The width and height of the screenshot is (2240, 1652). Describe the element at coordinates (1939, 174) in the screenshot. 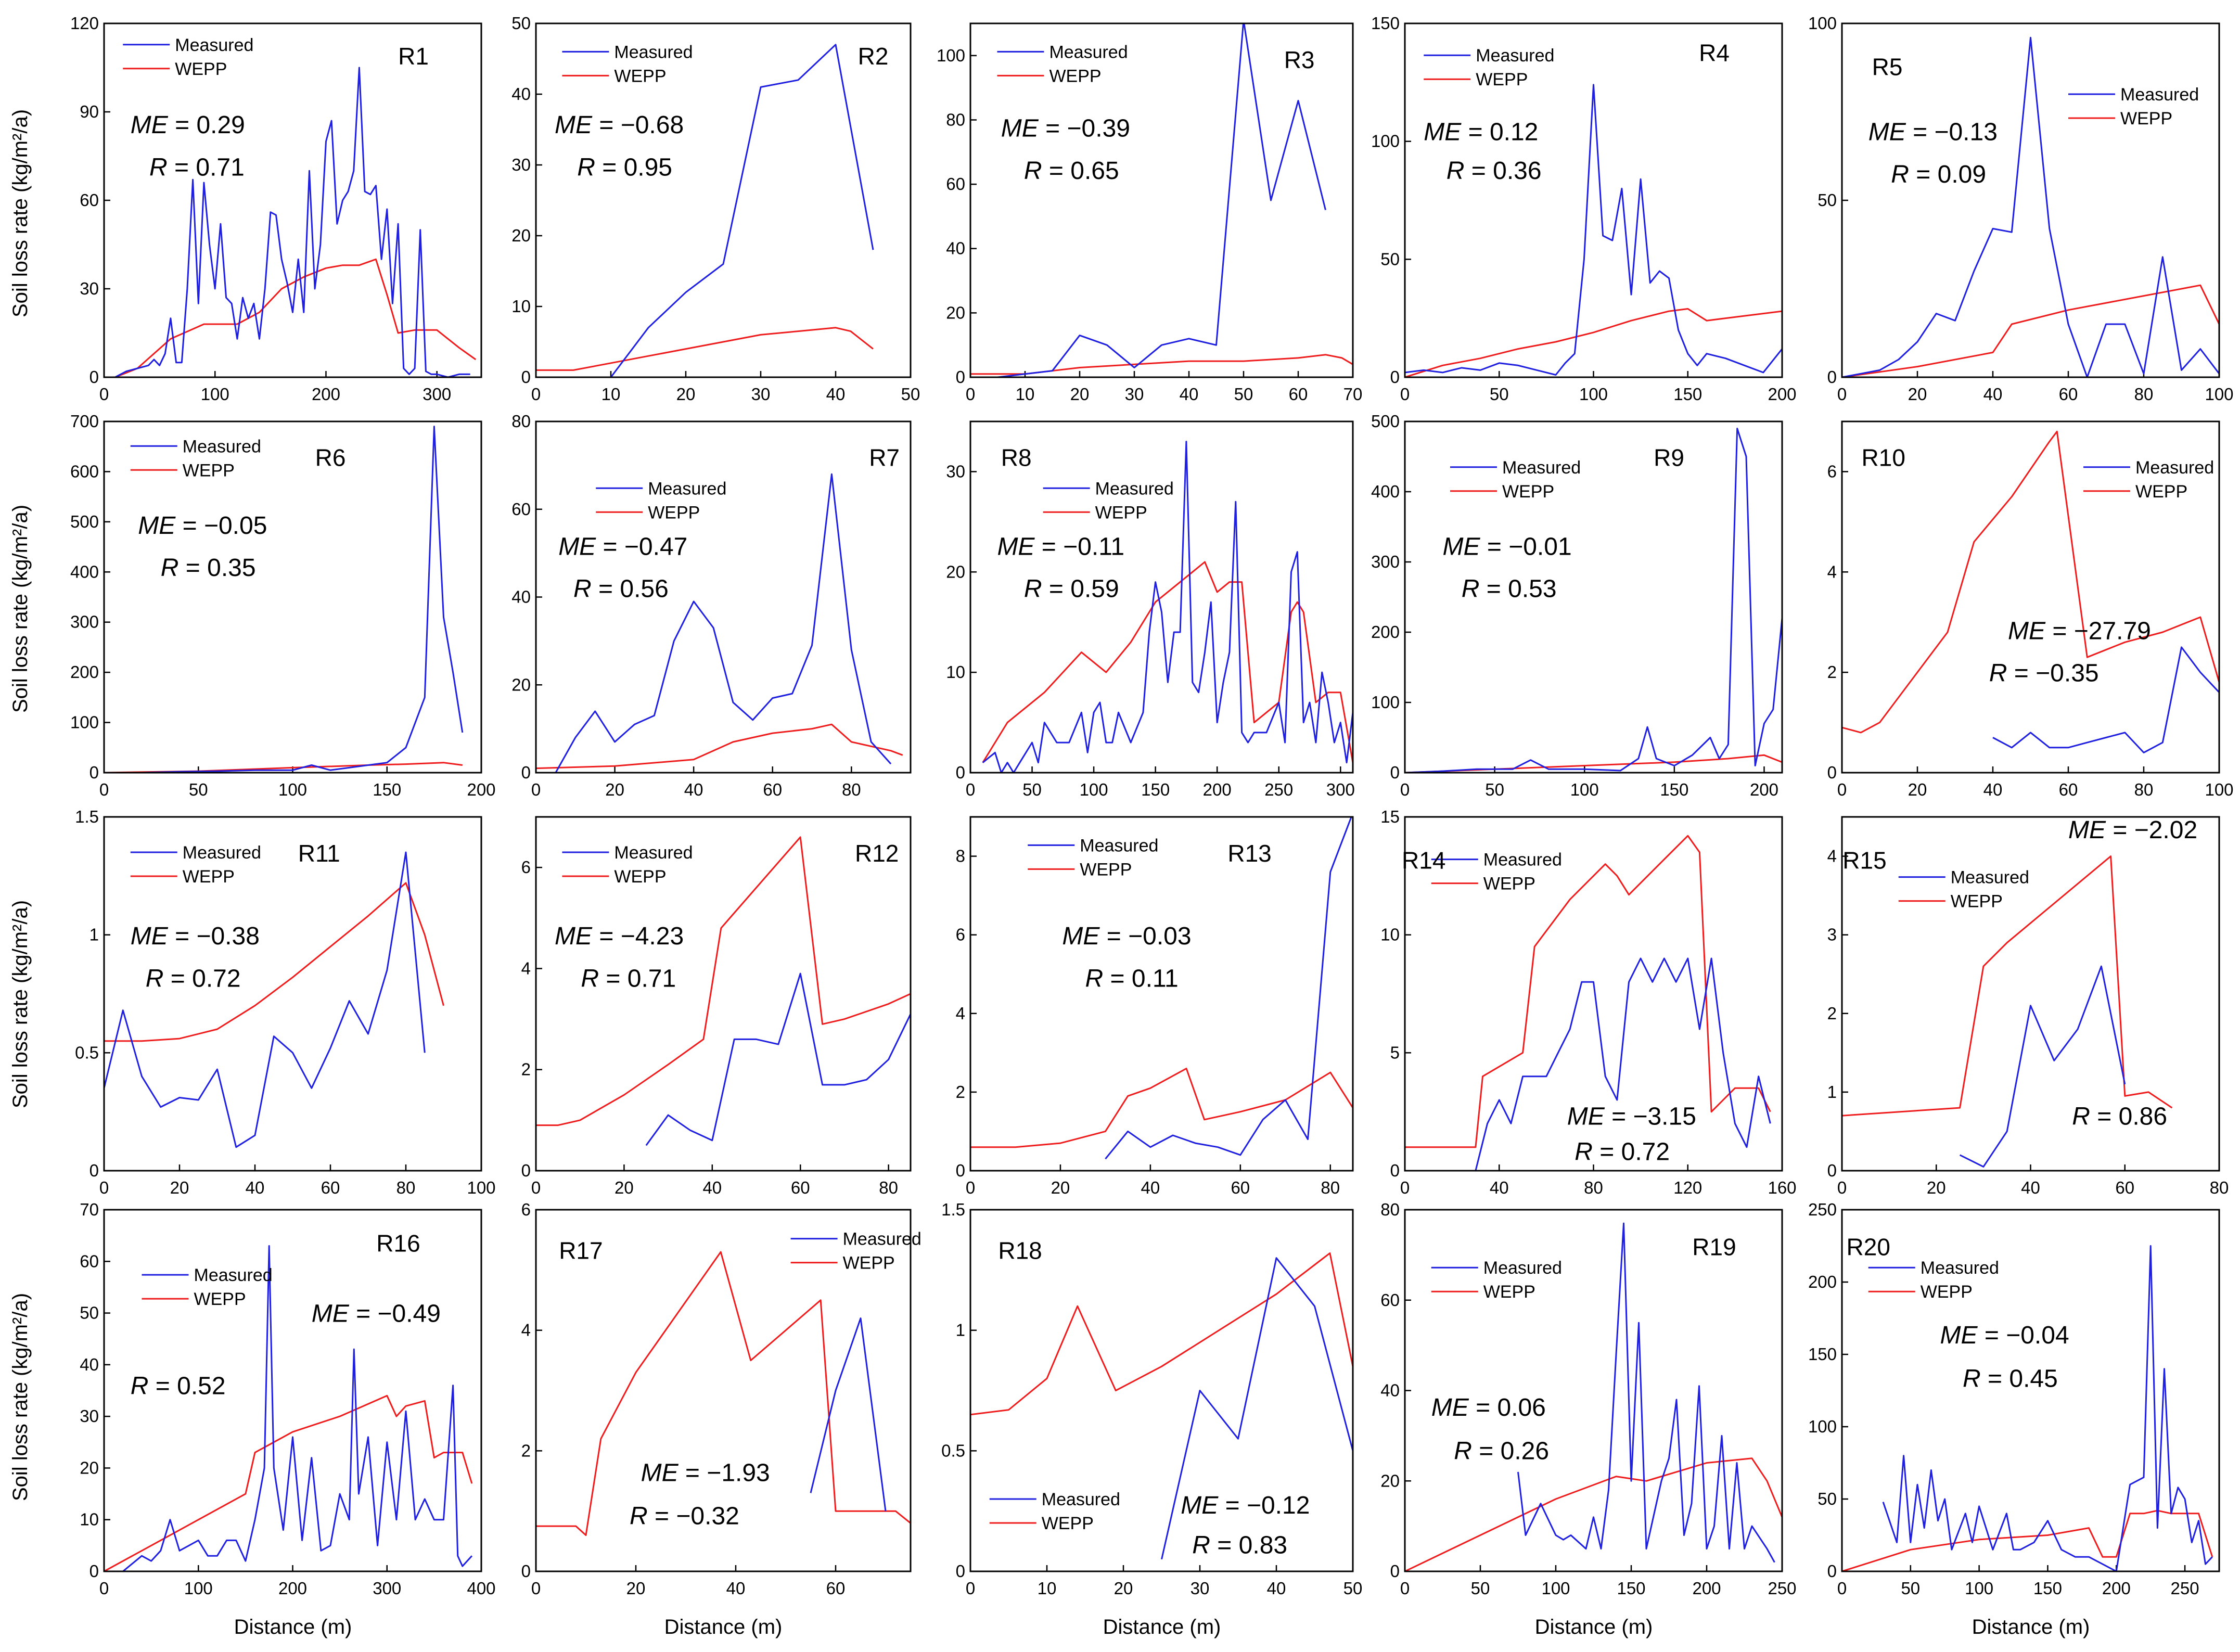

I see `r-statistic: R = 0.09` at that location.